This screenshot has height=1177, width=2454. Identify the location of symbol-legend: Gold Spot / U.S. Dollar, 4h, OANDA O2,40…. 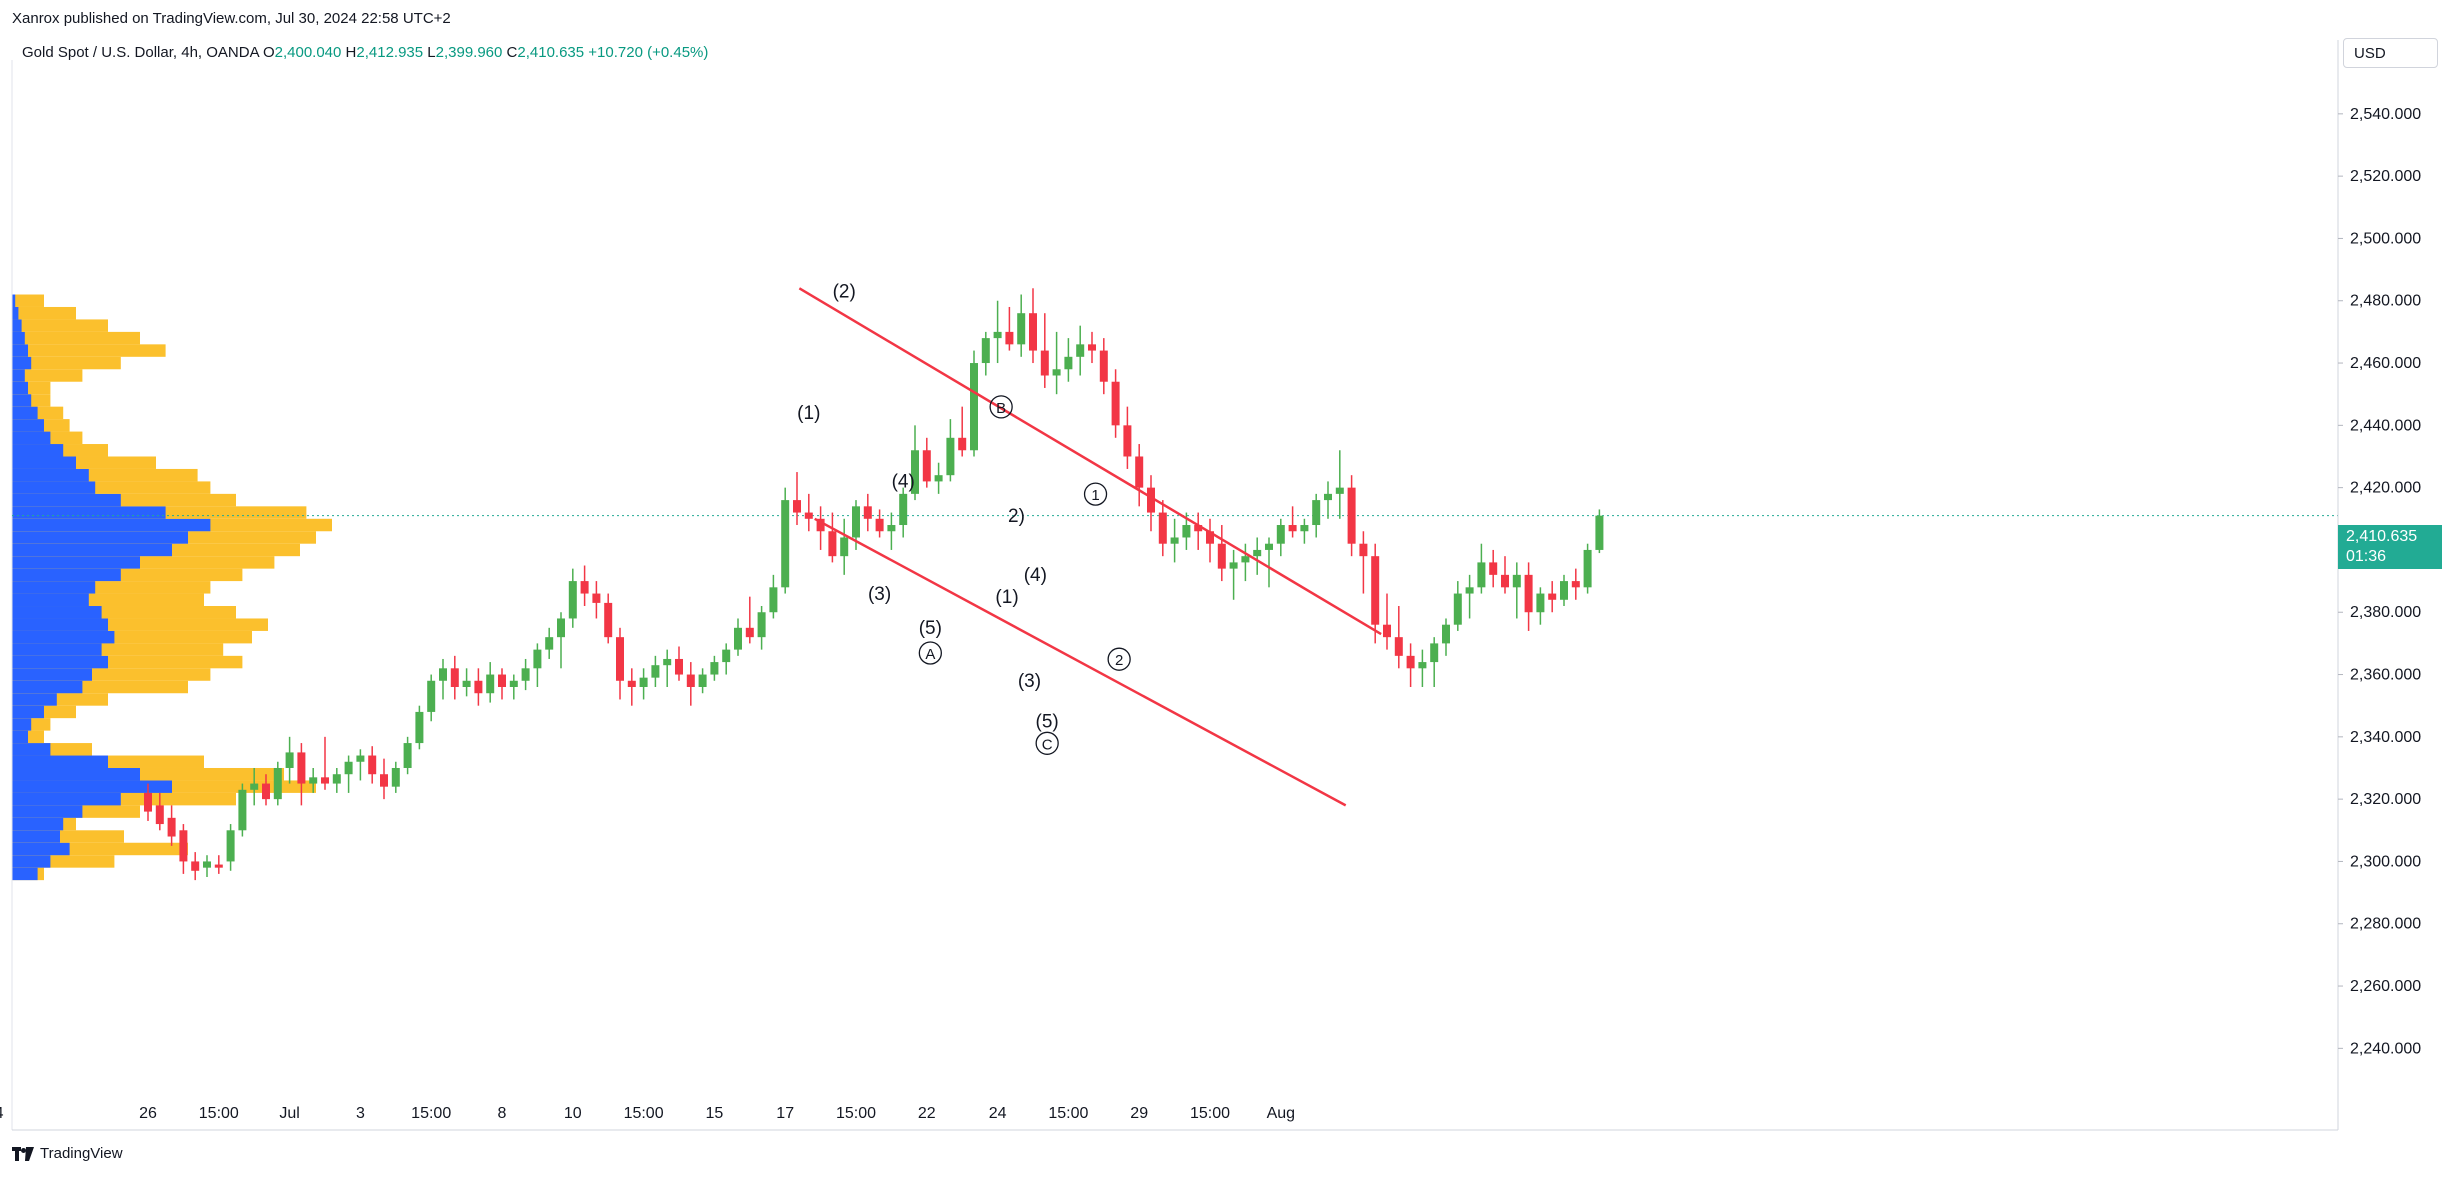
(365, 52).